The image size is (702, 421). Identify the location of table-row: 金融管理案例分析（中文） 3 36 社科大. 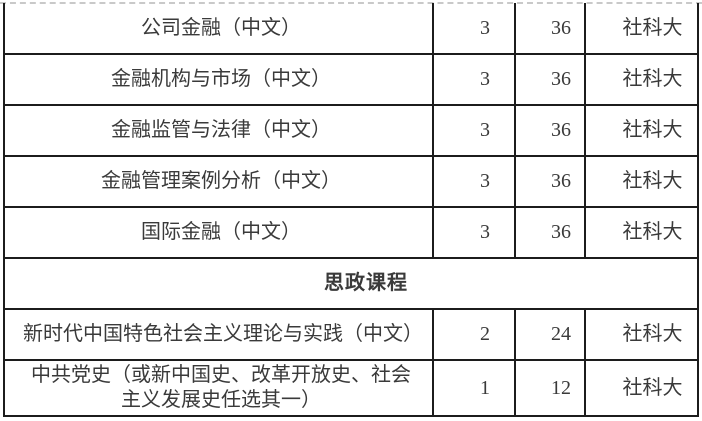
(351, 181).